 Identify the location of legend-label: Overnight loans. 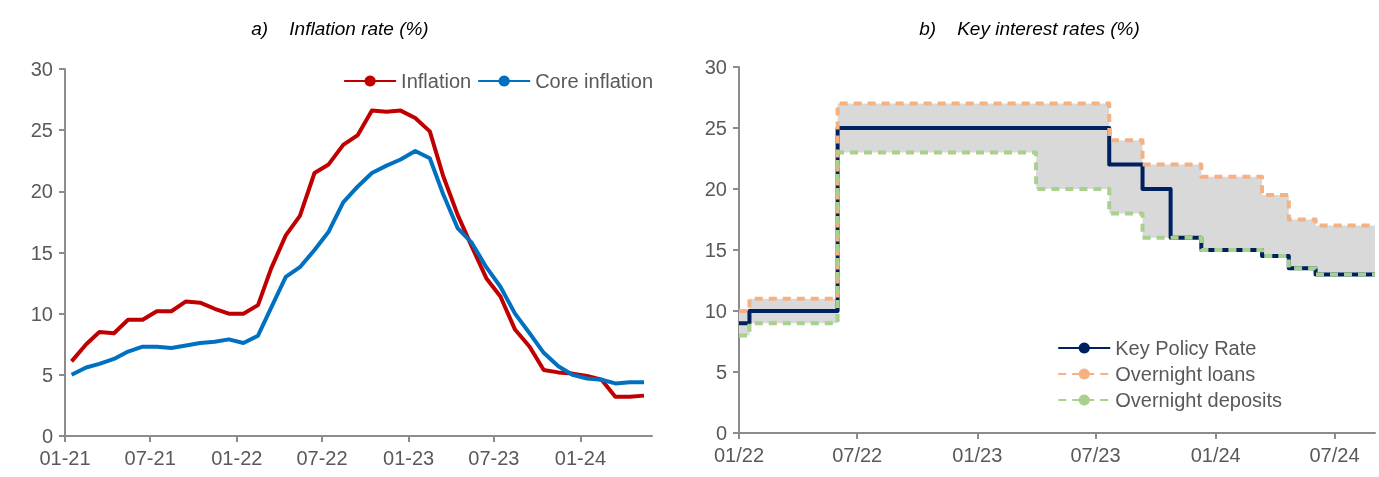
(1185, 374).